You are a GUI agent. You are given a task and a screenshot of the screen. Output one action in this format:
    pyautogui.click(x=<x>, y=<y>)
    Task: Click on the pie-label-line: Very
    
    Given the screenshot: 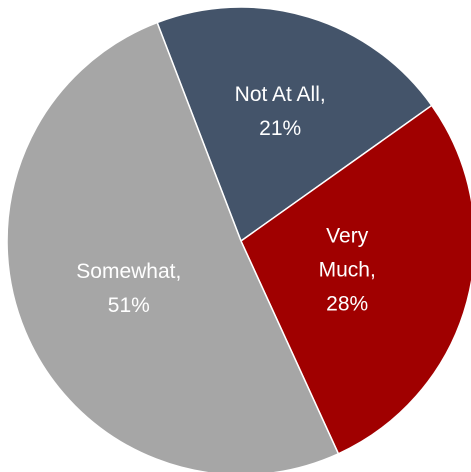 What is the action you would take?
    pyautogui.click(x=347, y=236)
    